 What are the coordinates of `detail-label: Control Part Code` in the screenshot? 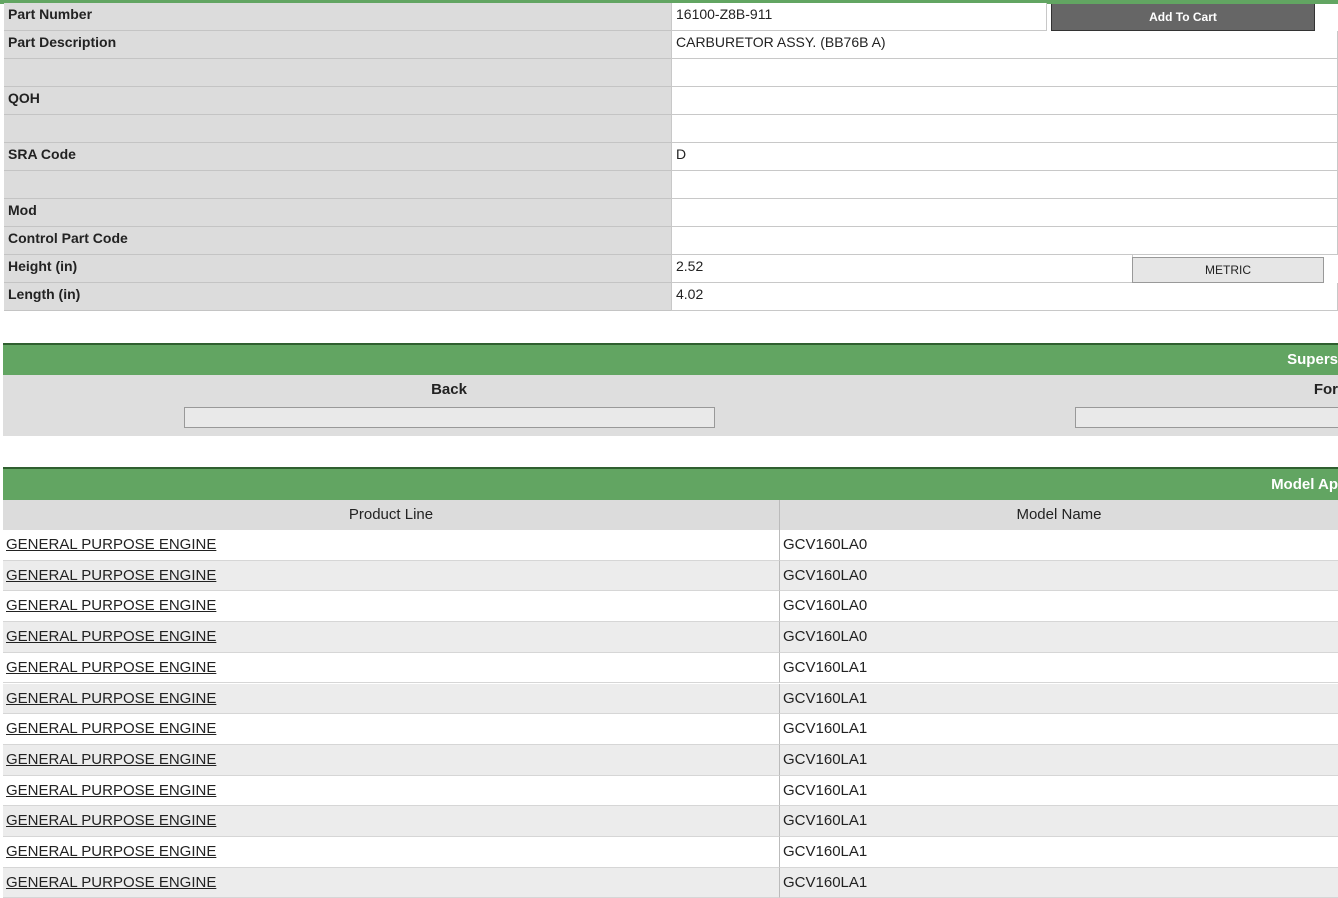 It's located at (337, 241).